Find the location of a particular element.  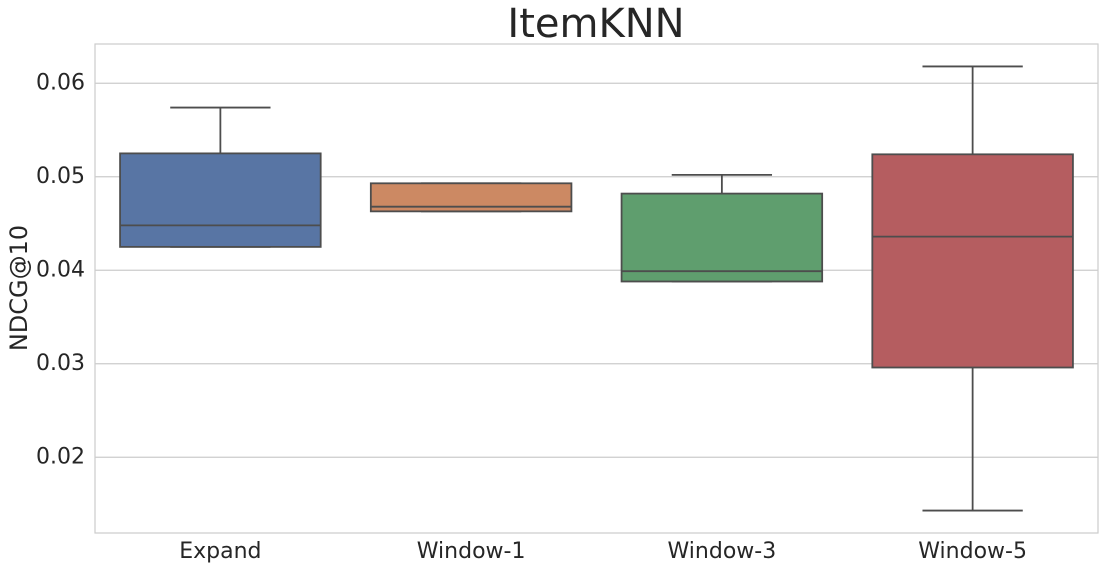

y-tick-label: 0.06 is located at coordinates (60, 82).